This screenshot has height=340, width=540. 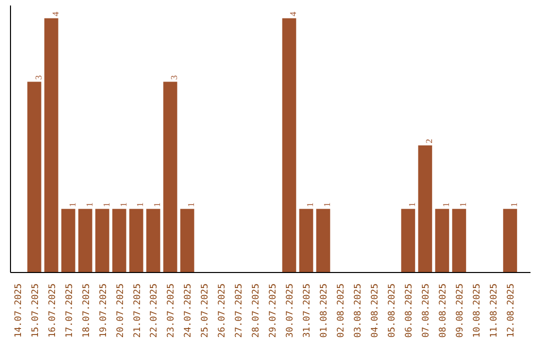 I want to click on x-tick-label: 27.07.2025, so click(x=239, y=310).